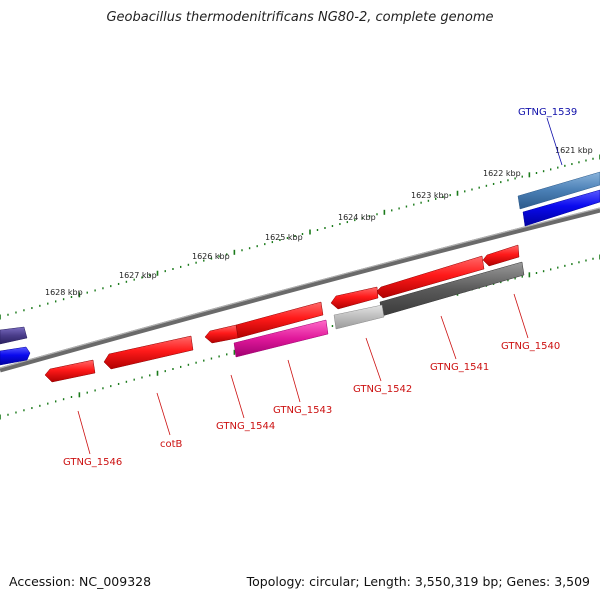 The image size is (600, 600). Describe the element at coordinates (302, 410) in the screenshot. I see `gene-label-gtng-1543: GTNG_1543` at that location.